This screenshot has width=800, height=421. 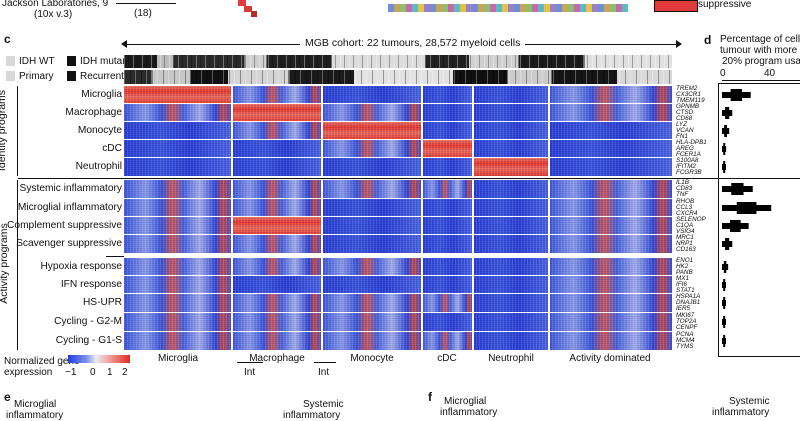 I want to click on panel-c-letter: c, so click(x=7, y=39).